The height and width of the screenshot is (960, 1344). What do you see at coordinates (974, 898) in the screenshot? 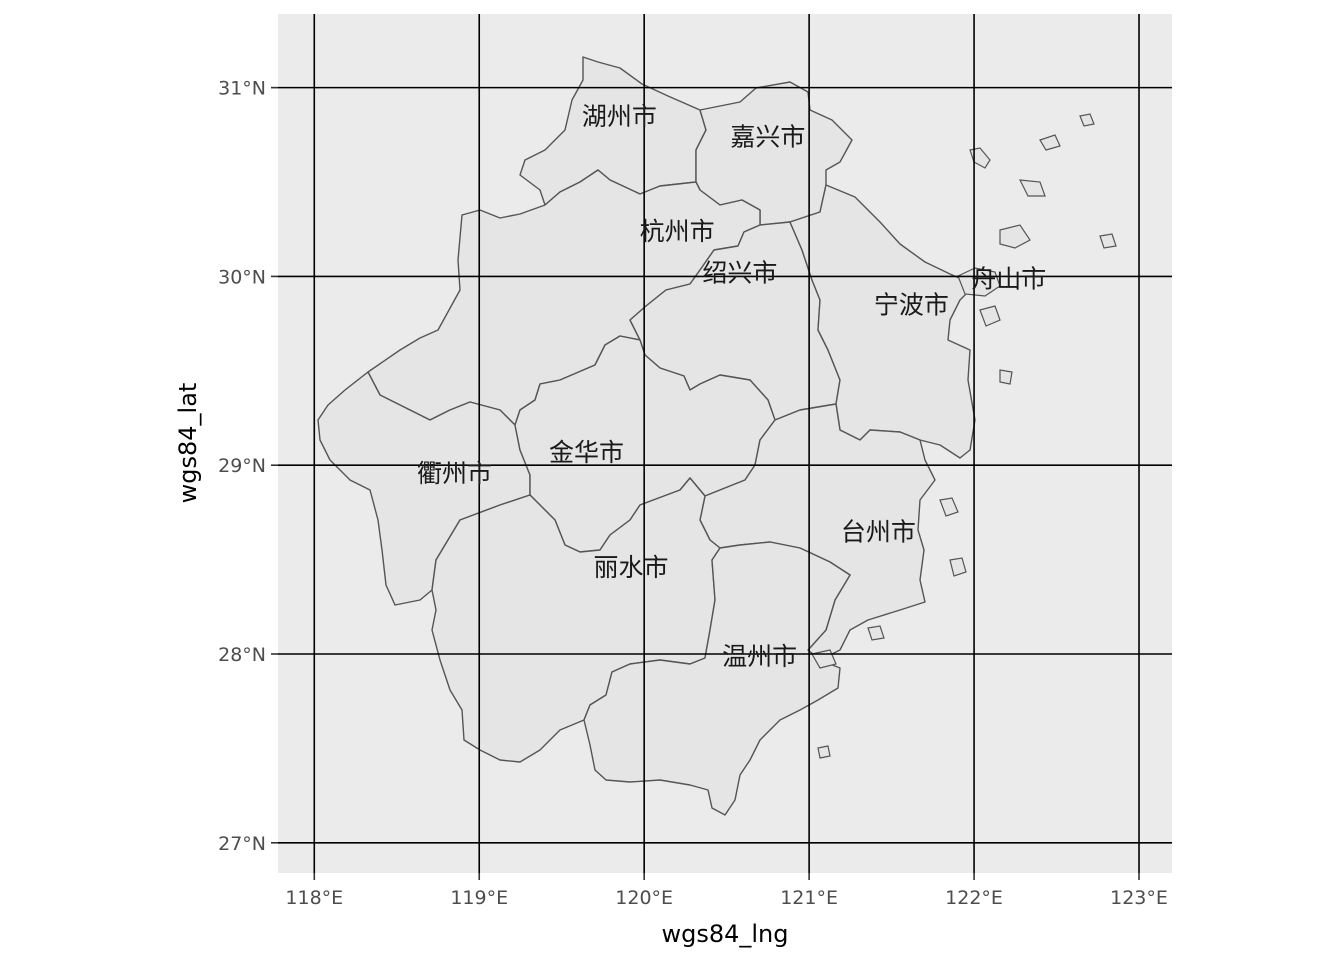
I see `x-tick-label: 122°E` at bounding box center [974, 898].